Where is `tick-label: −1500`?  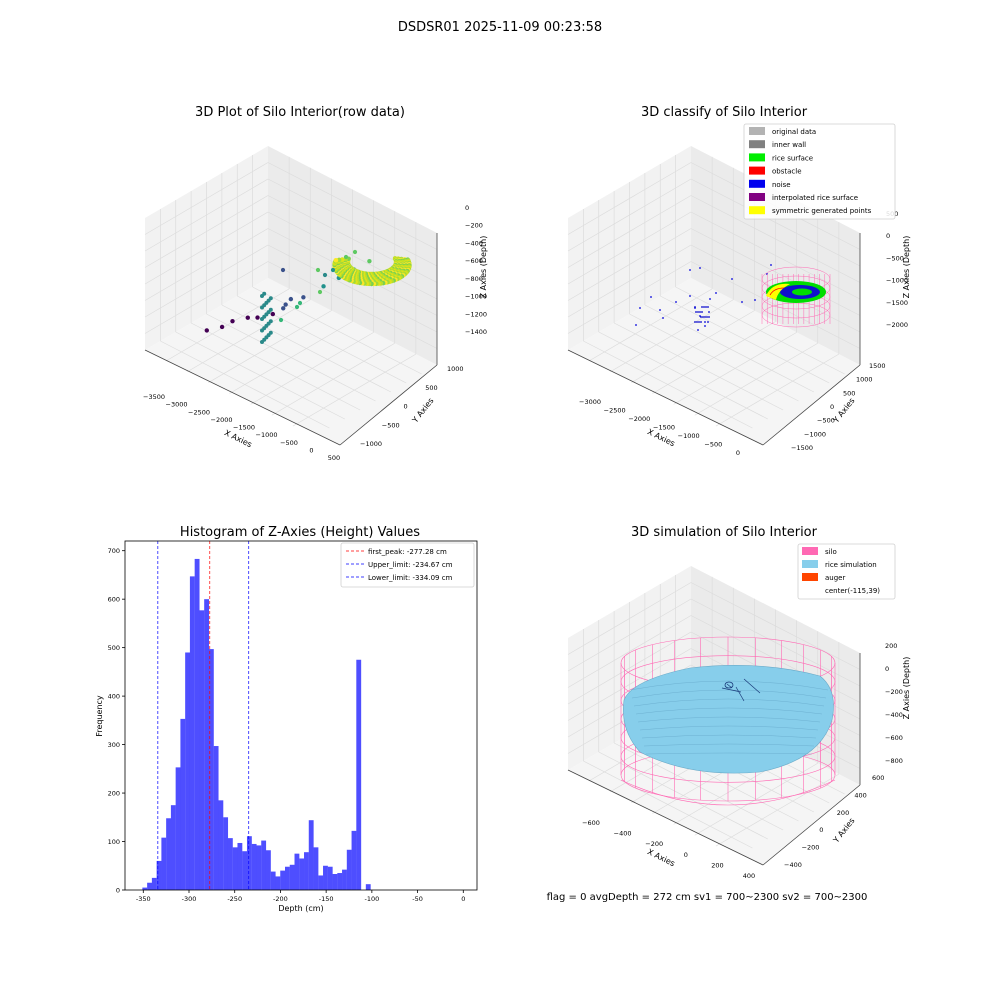 tick-label: −1500 is located at coordinates (244, 428).